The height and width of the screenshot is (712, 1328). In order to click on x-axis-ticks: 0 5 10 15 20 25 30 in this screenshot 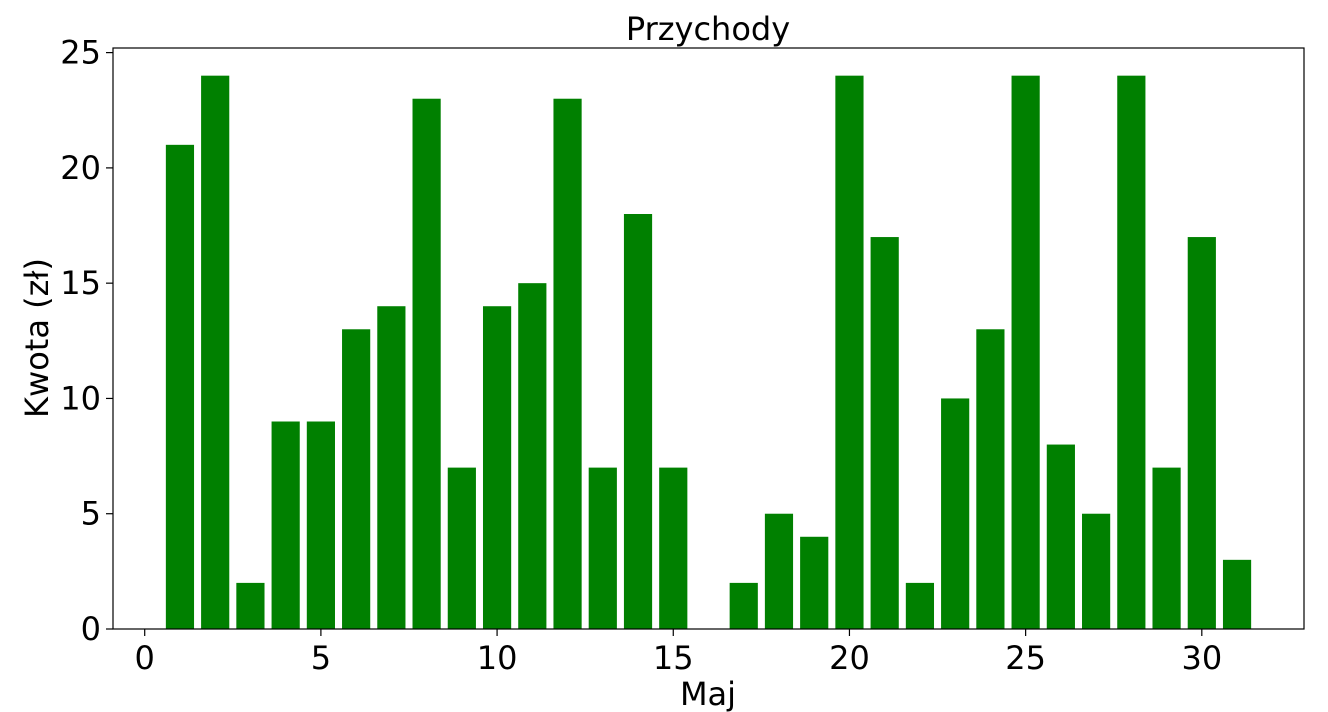, I will do `click(678, 653)`.